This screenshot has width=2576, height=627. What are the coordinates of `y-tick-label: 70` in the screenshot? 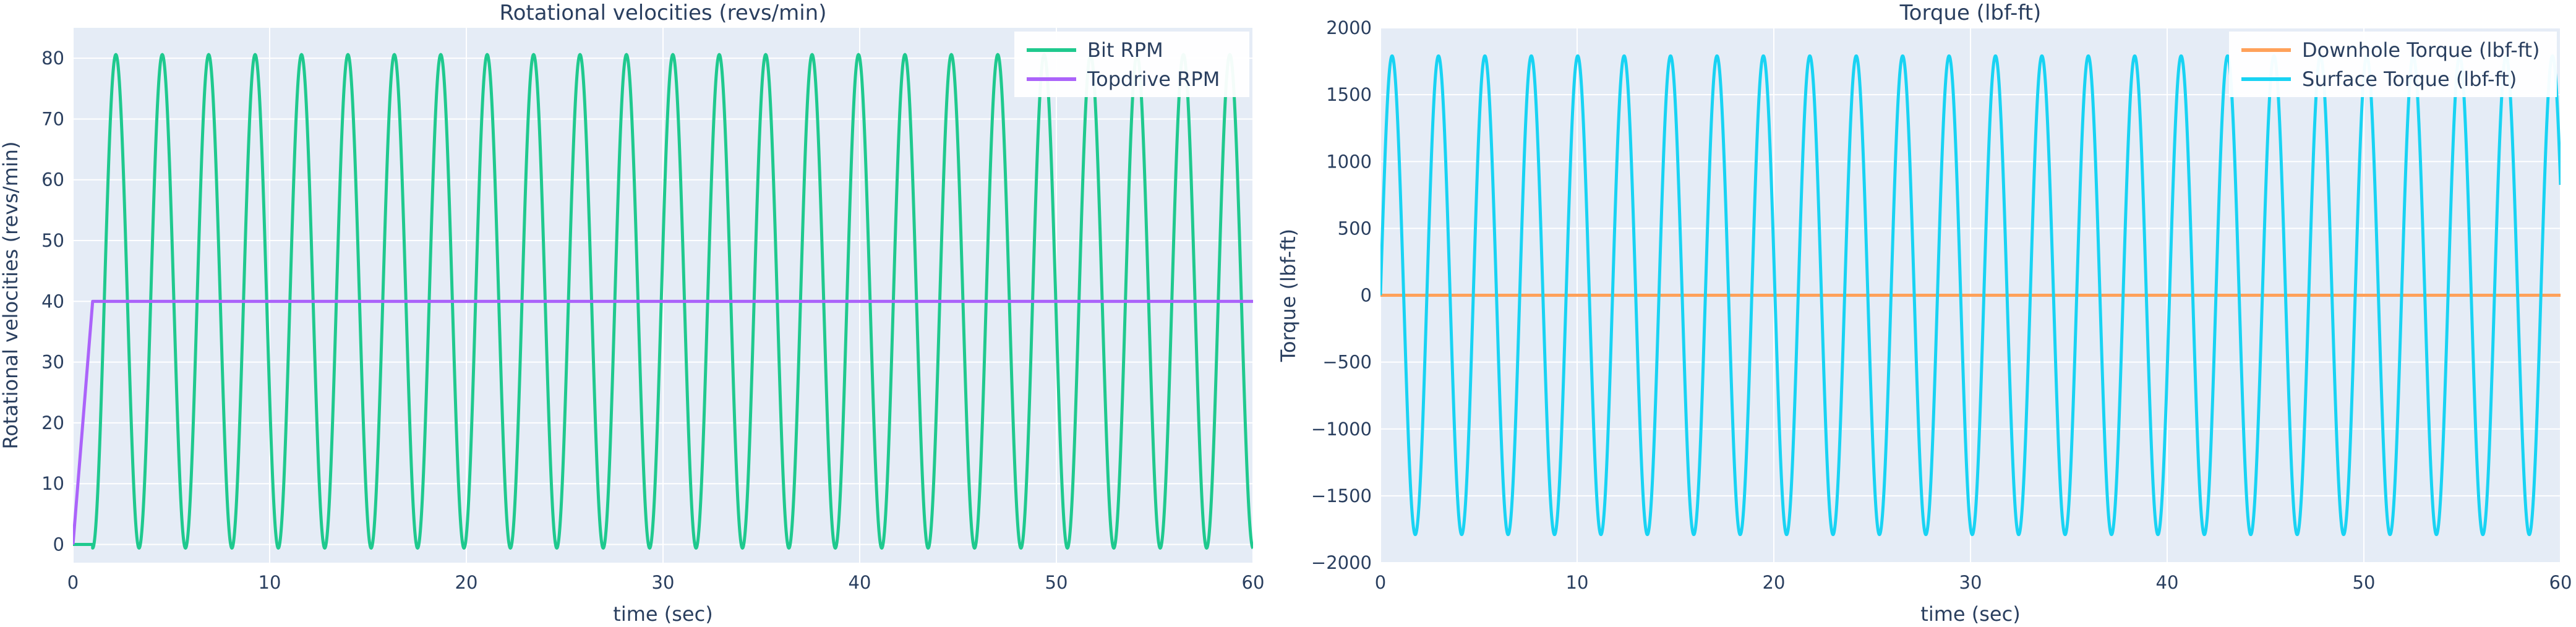 It's located at (52, 118).